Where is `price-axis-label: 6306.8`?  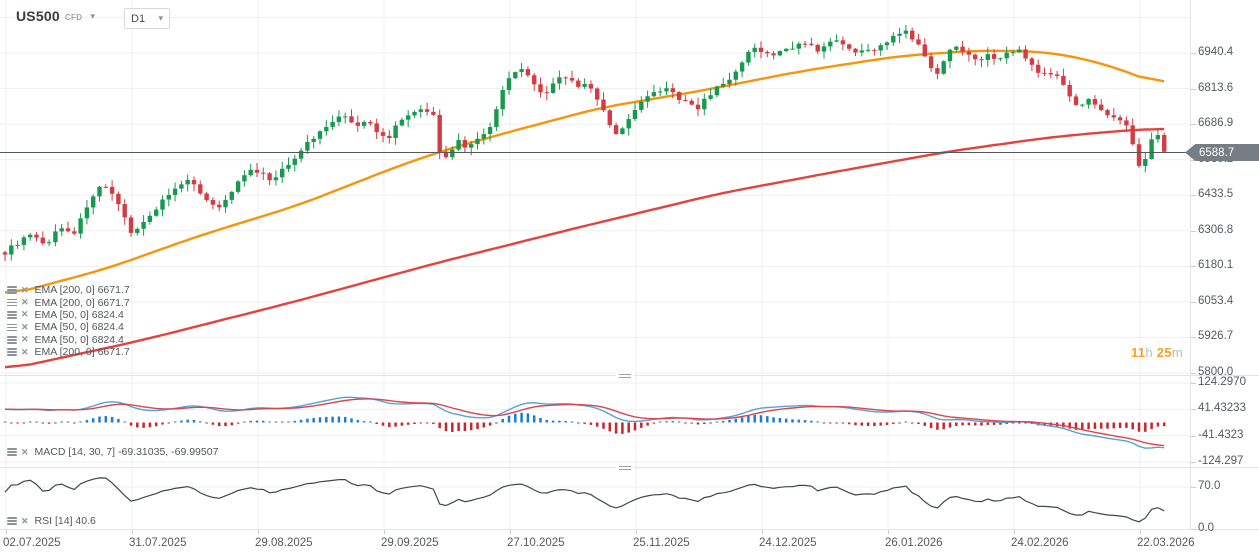 price-axis-label: 6306.8 is located at coordinates (1216, 230).